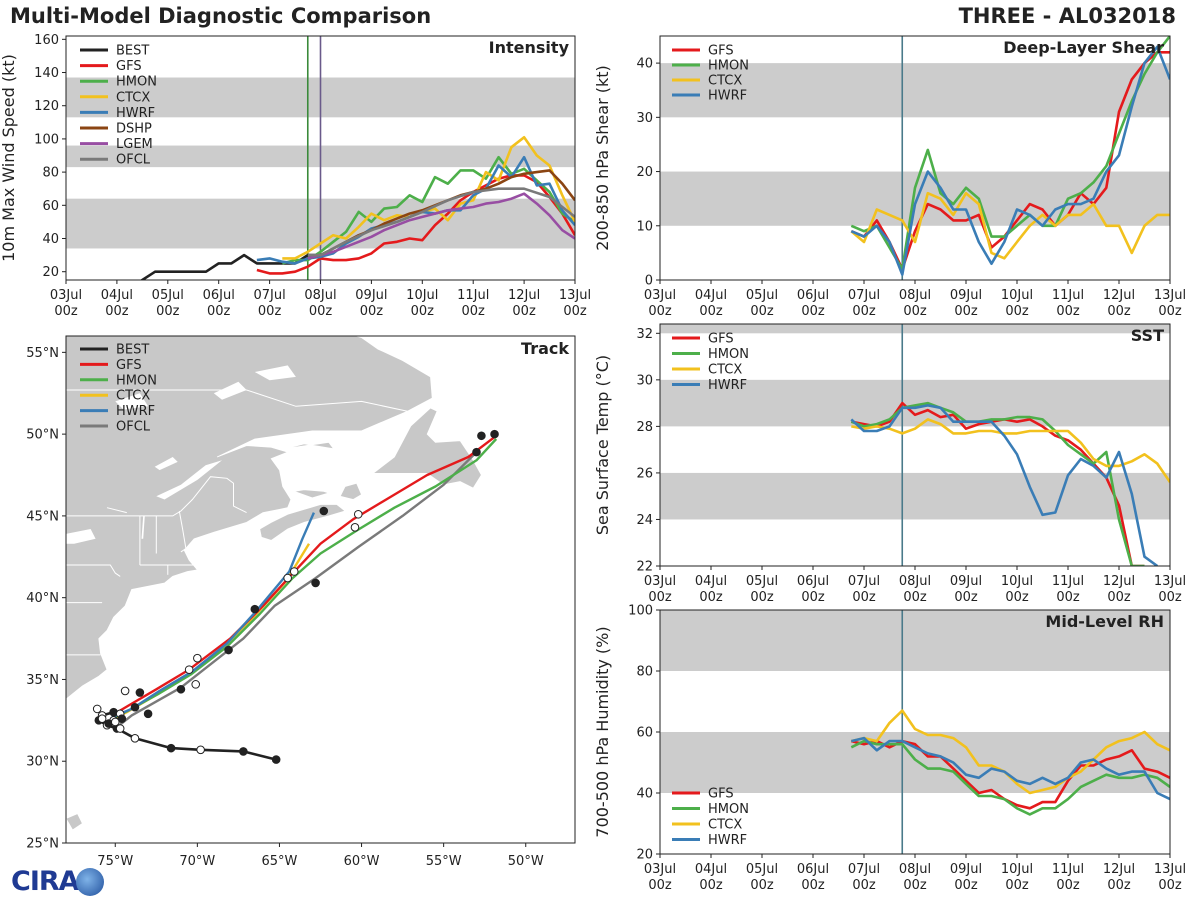 Image resolution: width=1200 pixels, height=900 pixels. What do you see at coordinates (304, 579) in the screenshot?
I see `track-line-hmon` at bounding box center [304, 579].